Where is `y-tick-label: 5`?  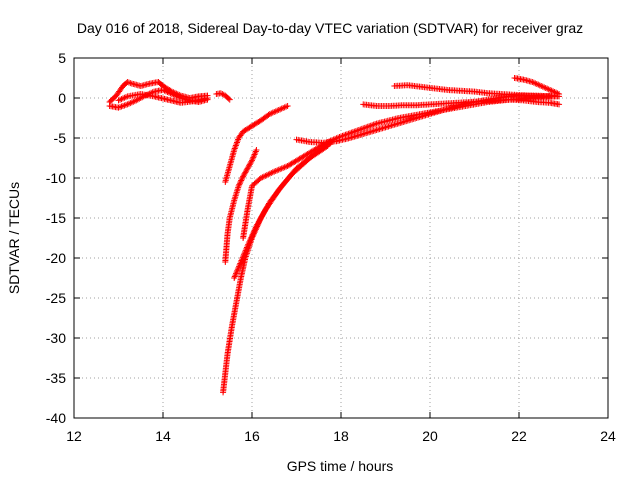
y-tick-label: 5 is located at coordinates (62, 58).